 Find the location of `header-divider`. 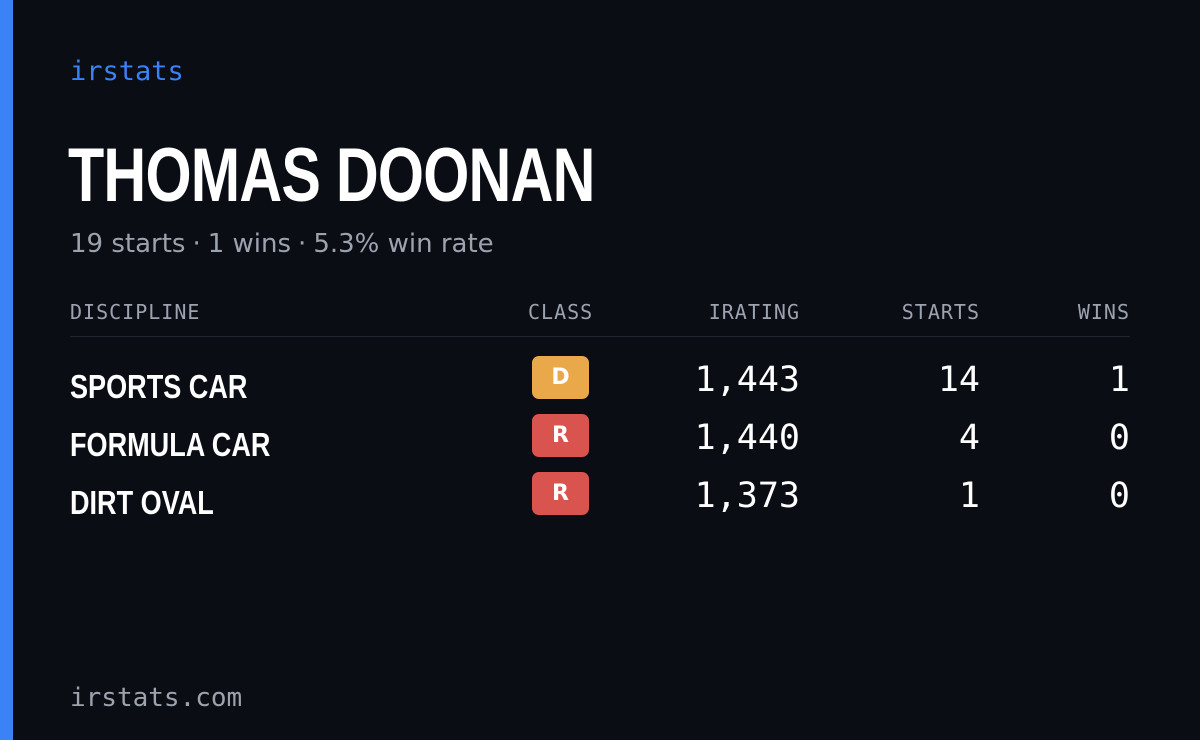

header-divider is located at coordinates (600, 336).